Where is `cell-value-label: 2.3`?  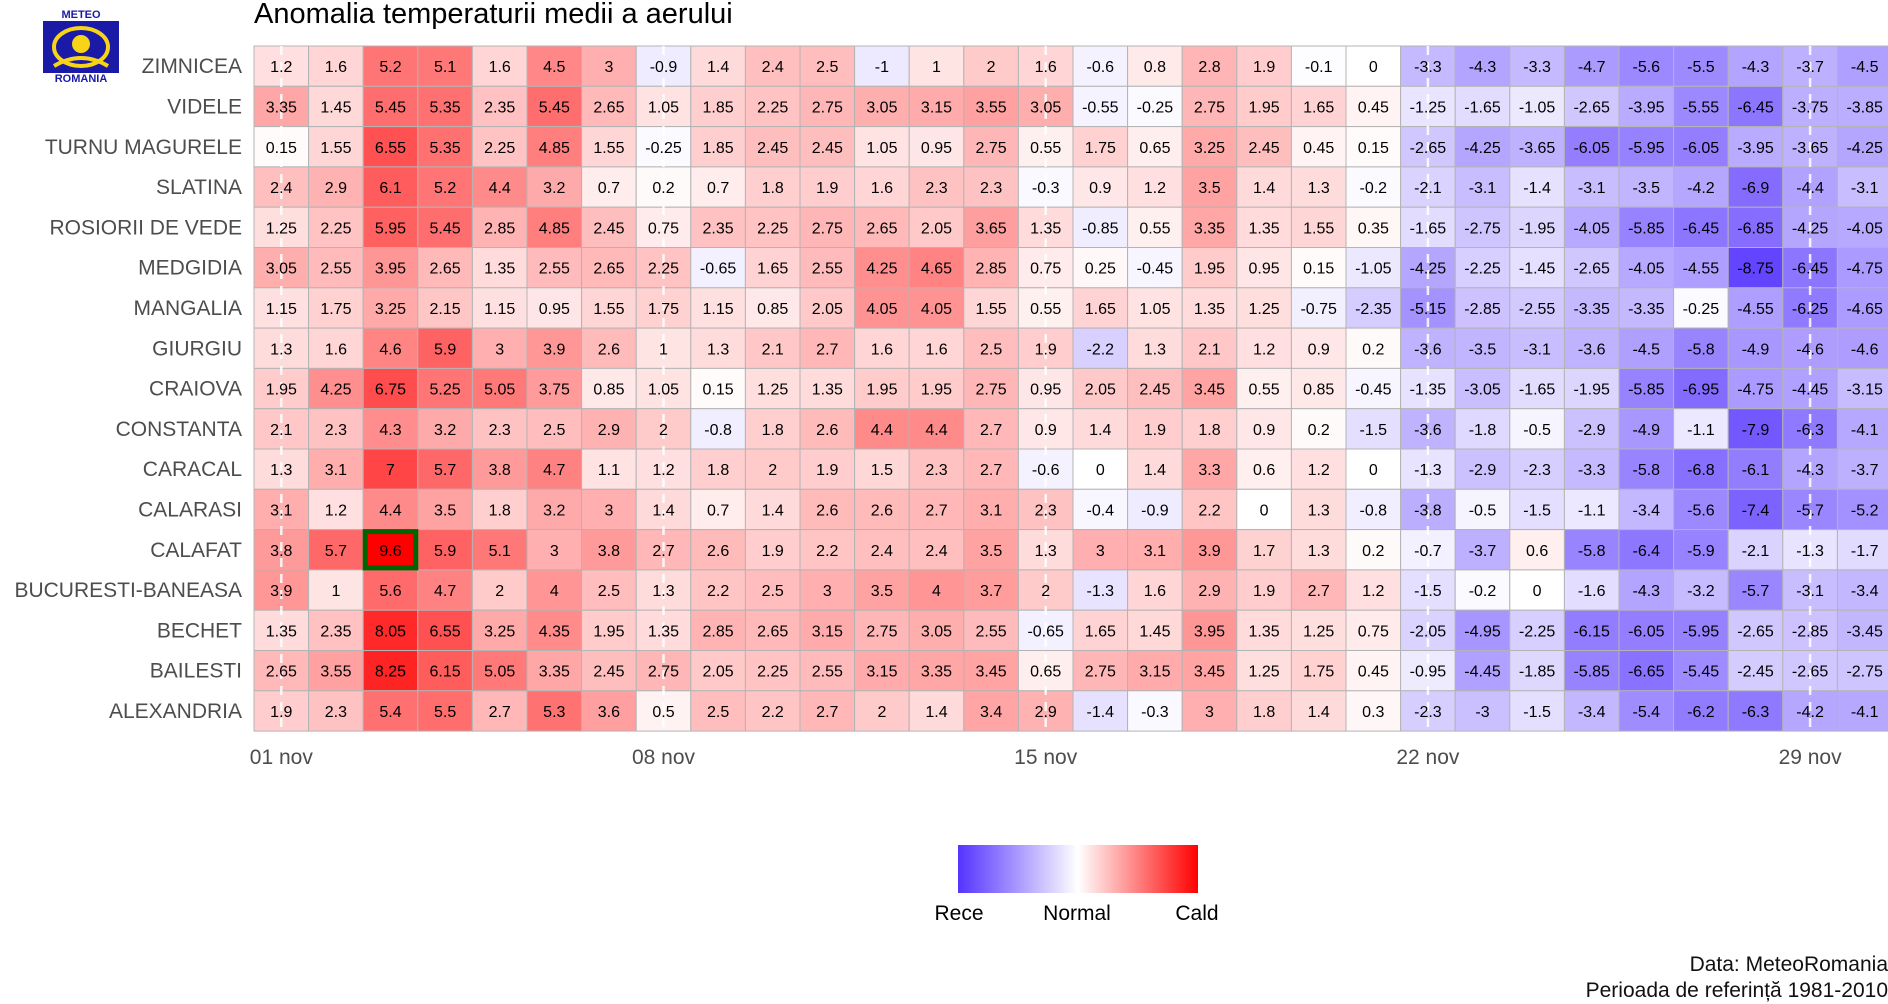
cell-value-label: 2.3 is located at coordinates (500, 430).